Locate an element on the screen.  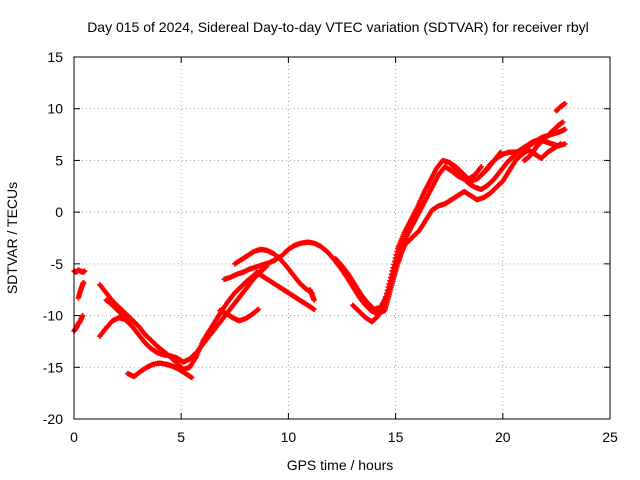
series-track-p is located at coordinates (483, 193).